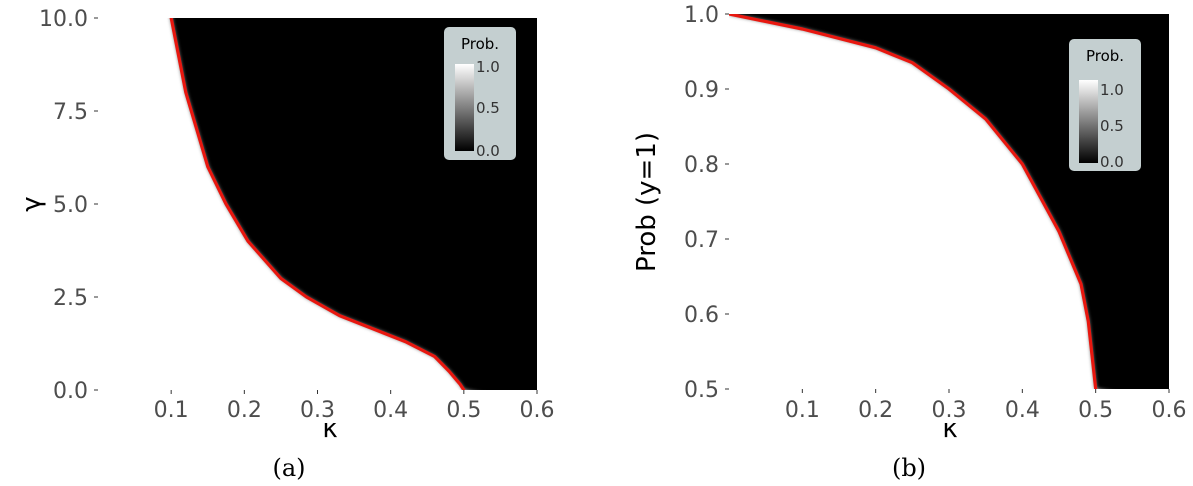 This screenshot has height=486, width=1193. I want to click on y-tick-label: 0.8, so click(701, 165).